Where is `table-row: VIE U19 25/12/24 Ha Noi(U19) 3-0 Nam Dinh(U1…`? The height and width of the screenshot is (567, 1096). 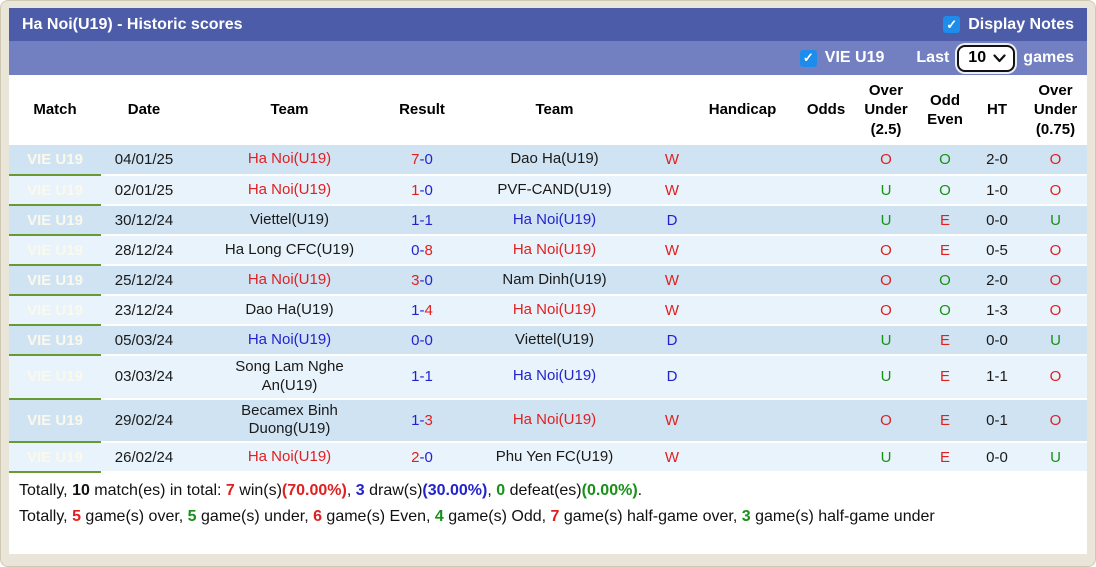 table-row: VIE U19 25/12/24 Ha Noi(U19) 3-0 Nam Dinh(U1… is located at coordinates (548, 280).